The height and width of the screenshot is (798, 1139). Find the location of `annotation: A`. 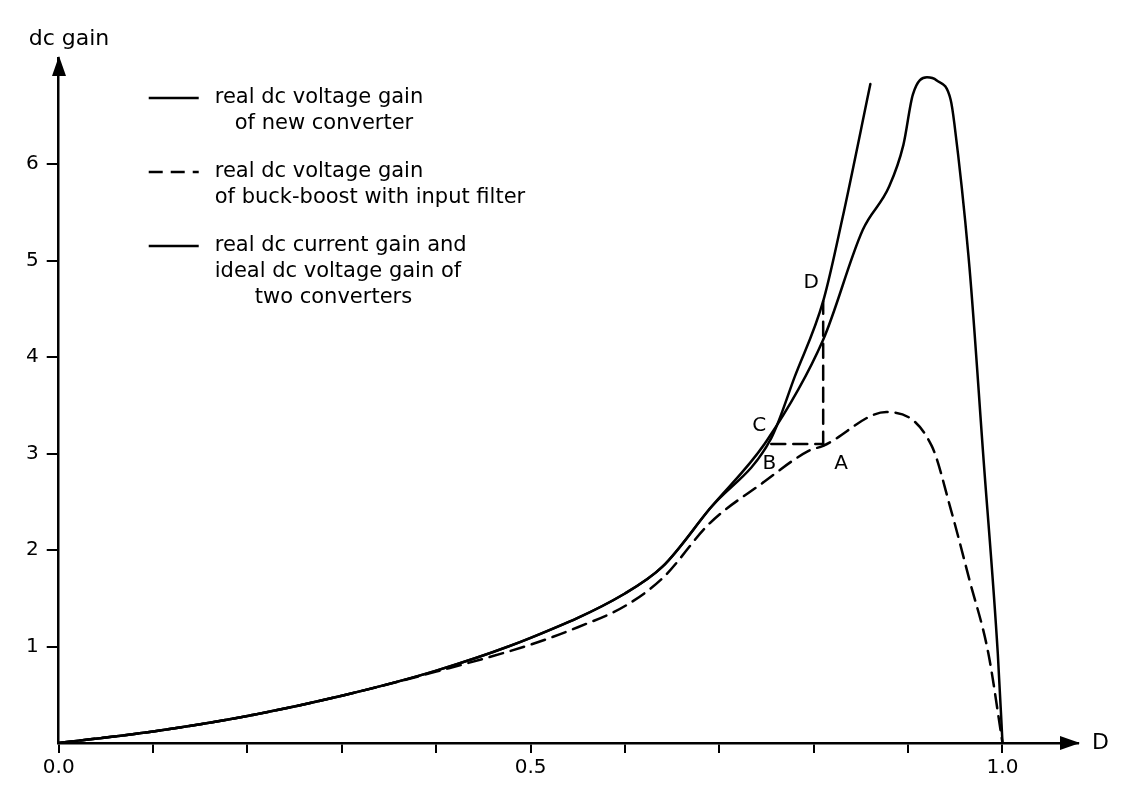

annotation: A is located at coordinates (841, 461).